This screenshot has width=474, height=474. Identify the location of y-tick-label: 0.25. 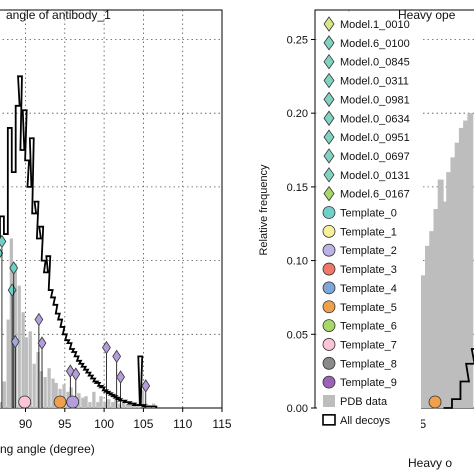
(297, 40).